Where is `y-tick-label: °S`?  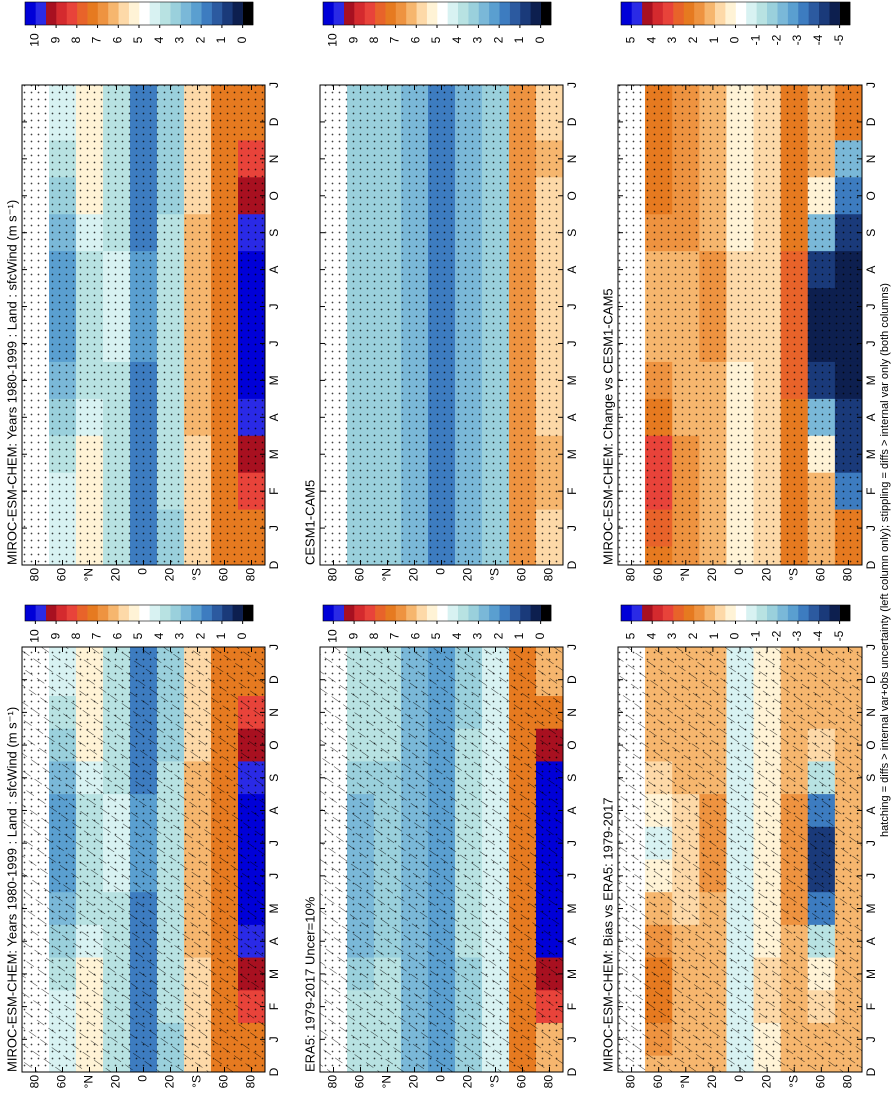 y-tick-label: °S is located at coordinates (495, 1081).